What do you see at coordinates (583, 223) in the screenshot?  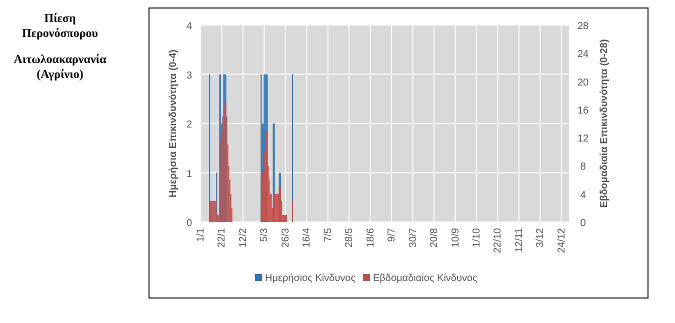 I see `y2-tick-label: 0` at bounding box center [583, 223].